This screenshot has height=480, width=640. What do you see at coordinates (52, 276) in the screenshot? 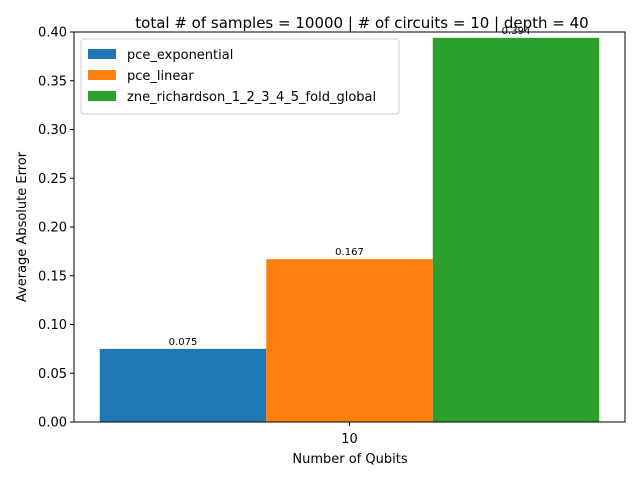
I see `y-tick-label: 0.15` at bounding box center [52, 276].